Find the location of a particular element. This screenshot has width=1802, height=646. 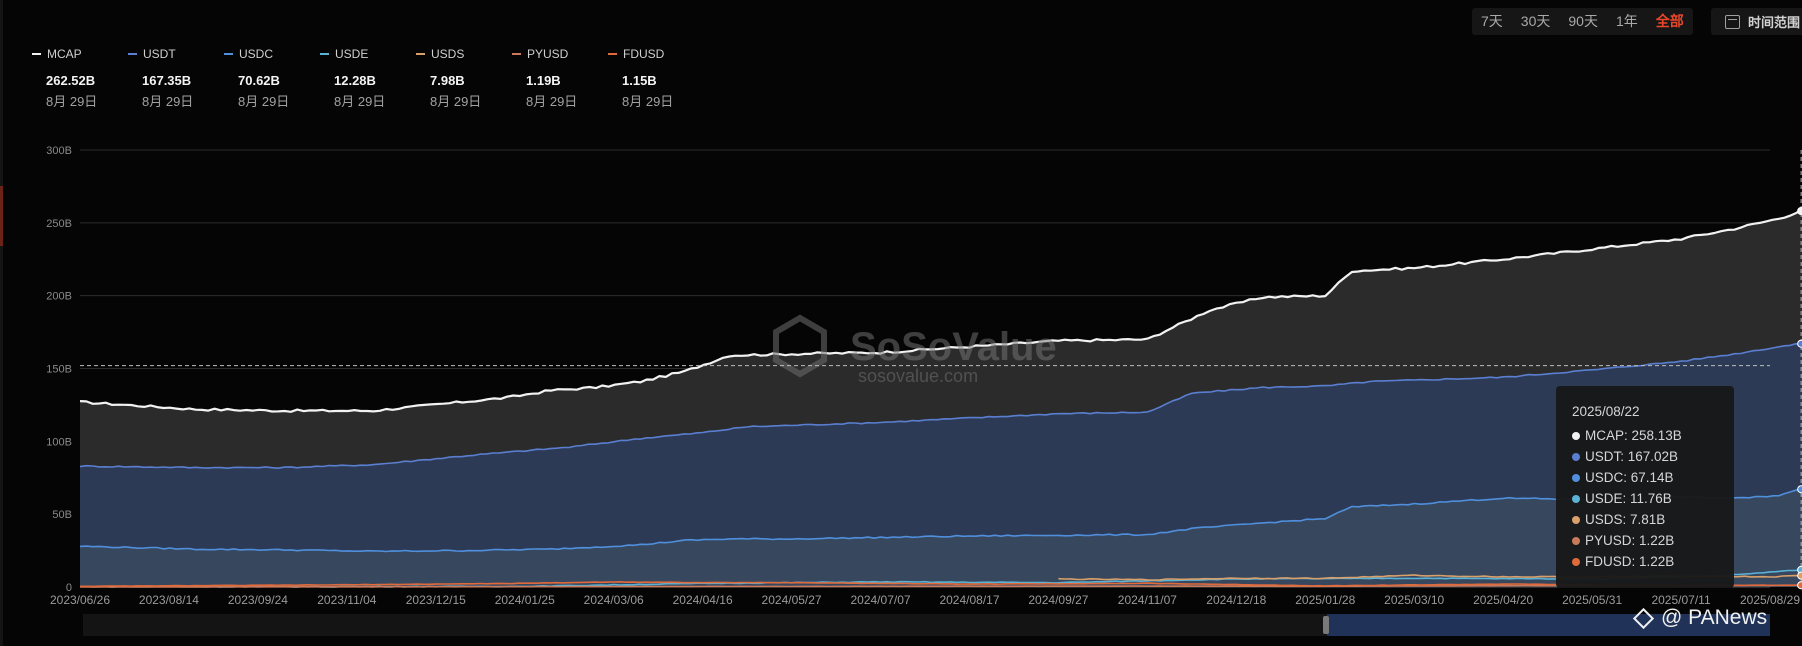

area-usdc is located at coordinates (941, 538).